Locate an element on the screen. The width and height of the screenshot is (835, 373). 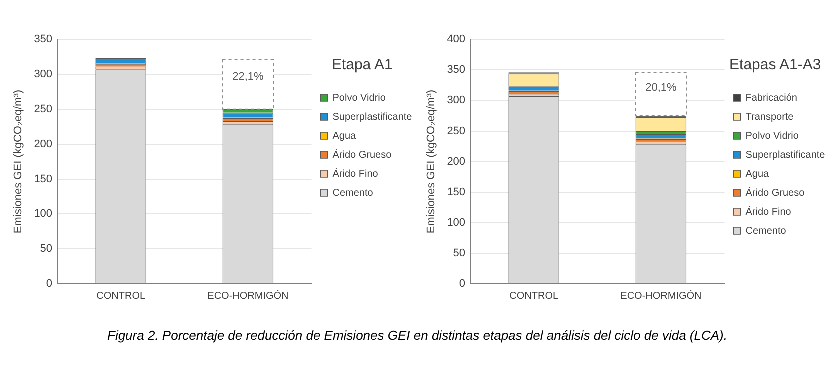
legend-label: Fabricación is located at coordinates (772, 98).